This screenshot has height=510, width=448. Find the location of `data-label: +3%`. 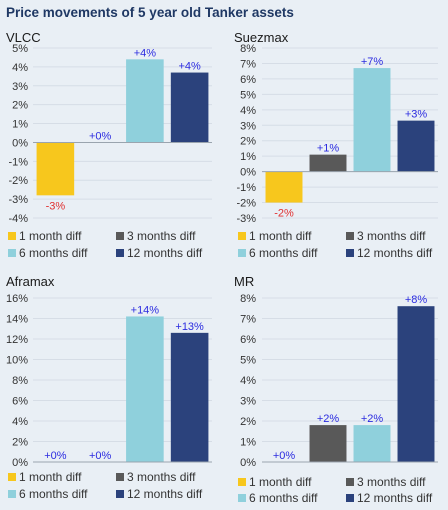

data-label: +3% is located at coordinates (416, 115).